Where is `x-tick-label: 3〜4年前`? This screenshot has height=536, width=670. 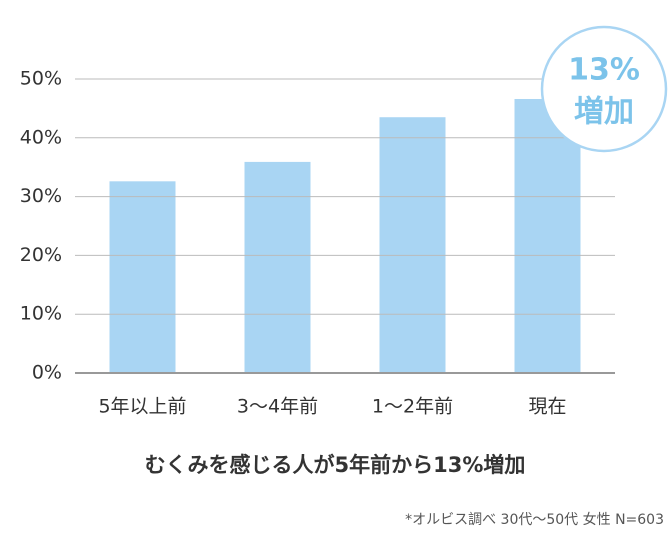 x-tick-label: 3〜4年前 is located at coordinates (277, 407).